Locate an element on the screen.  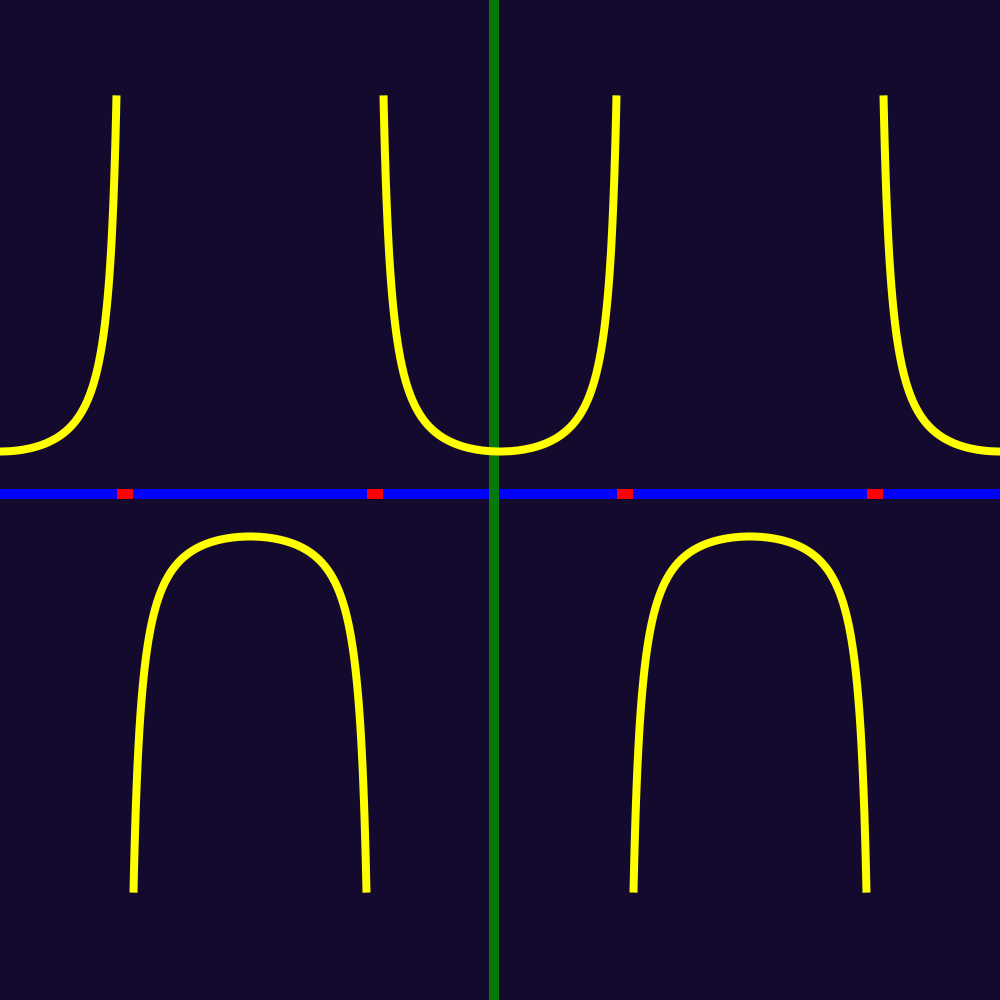
y-axis is located at coordinates (494, 500).